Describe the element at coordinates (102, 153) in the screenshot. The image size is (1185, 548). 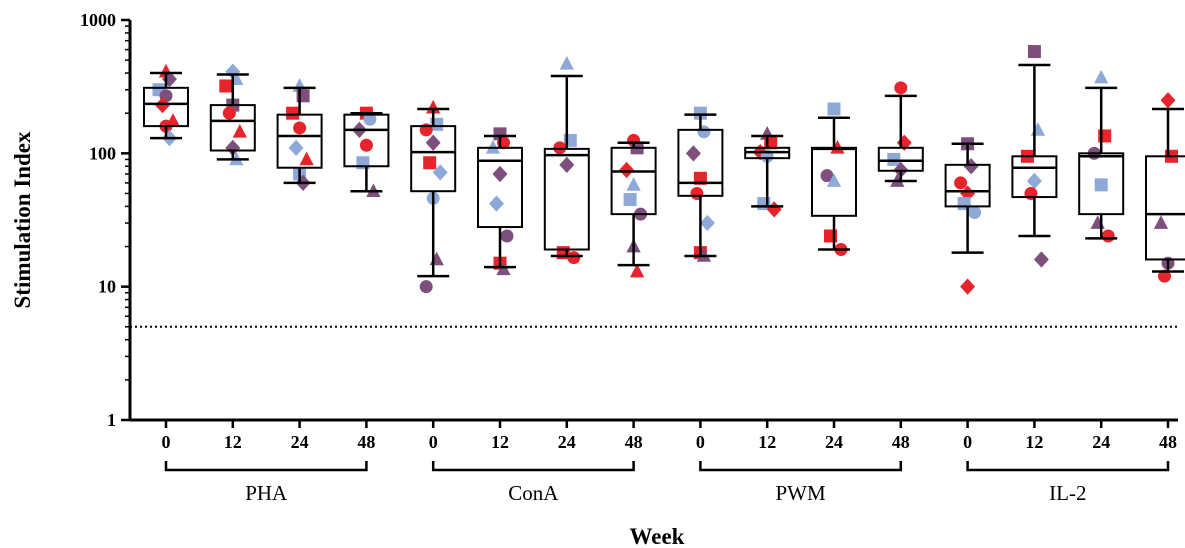
I see `y-tick-label: 100` at that location.